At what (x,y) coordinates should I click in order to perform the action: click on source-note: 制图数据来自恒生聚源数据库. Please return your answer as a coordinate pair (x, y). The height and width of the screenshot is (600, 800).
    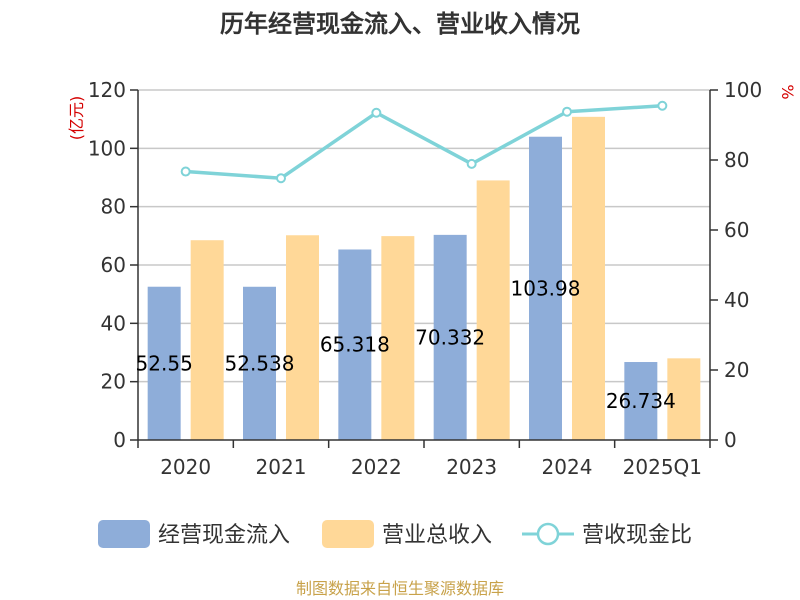
    Looking at the image, I should click on (400, 588).